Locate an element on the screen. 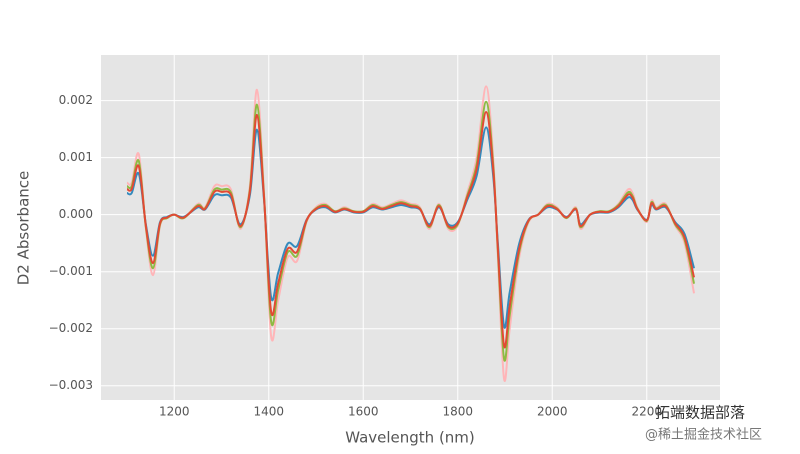 The image size is (800, 454). x-axis-label: Wavelength (nm) is located at coordinates (410, 438).